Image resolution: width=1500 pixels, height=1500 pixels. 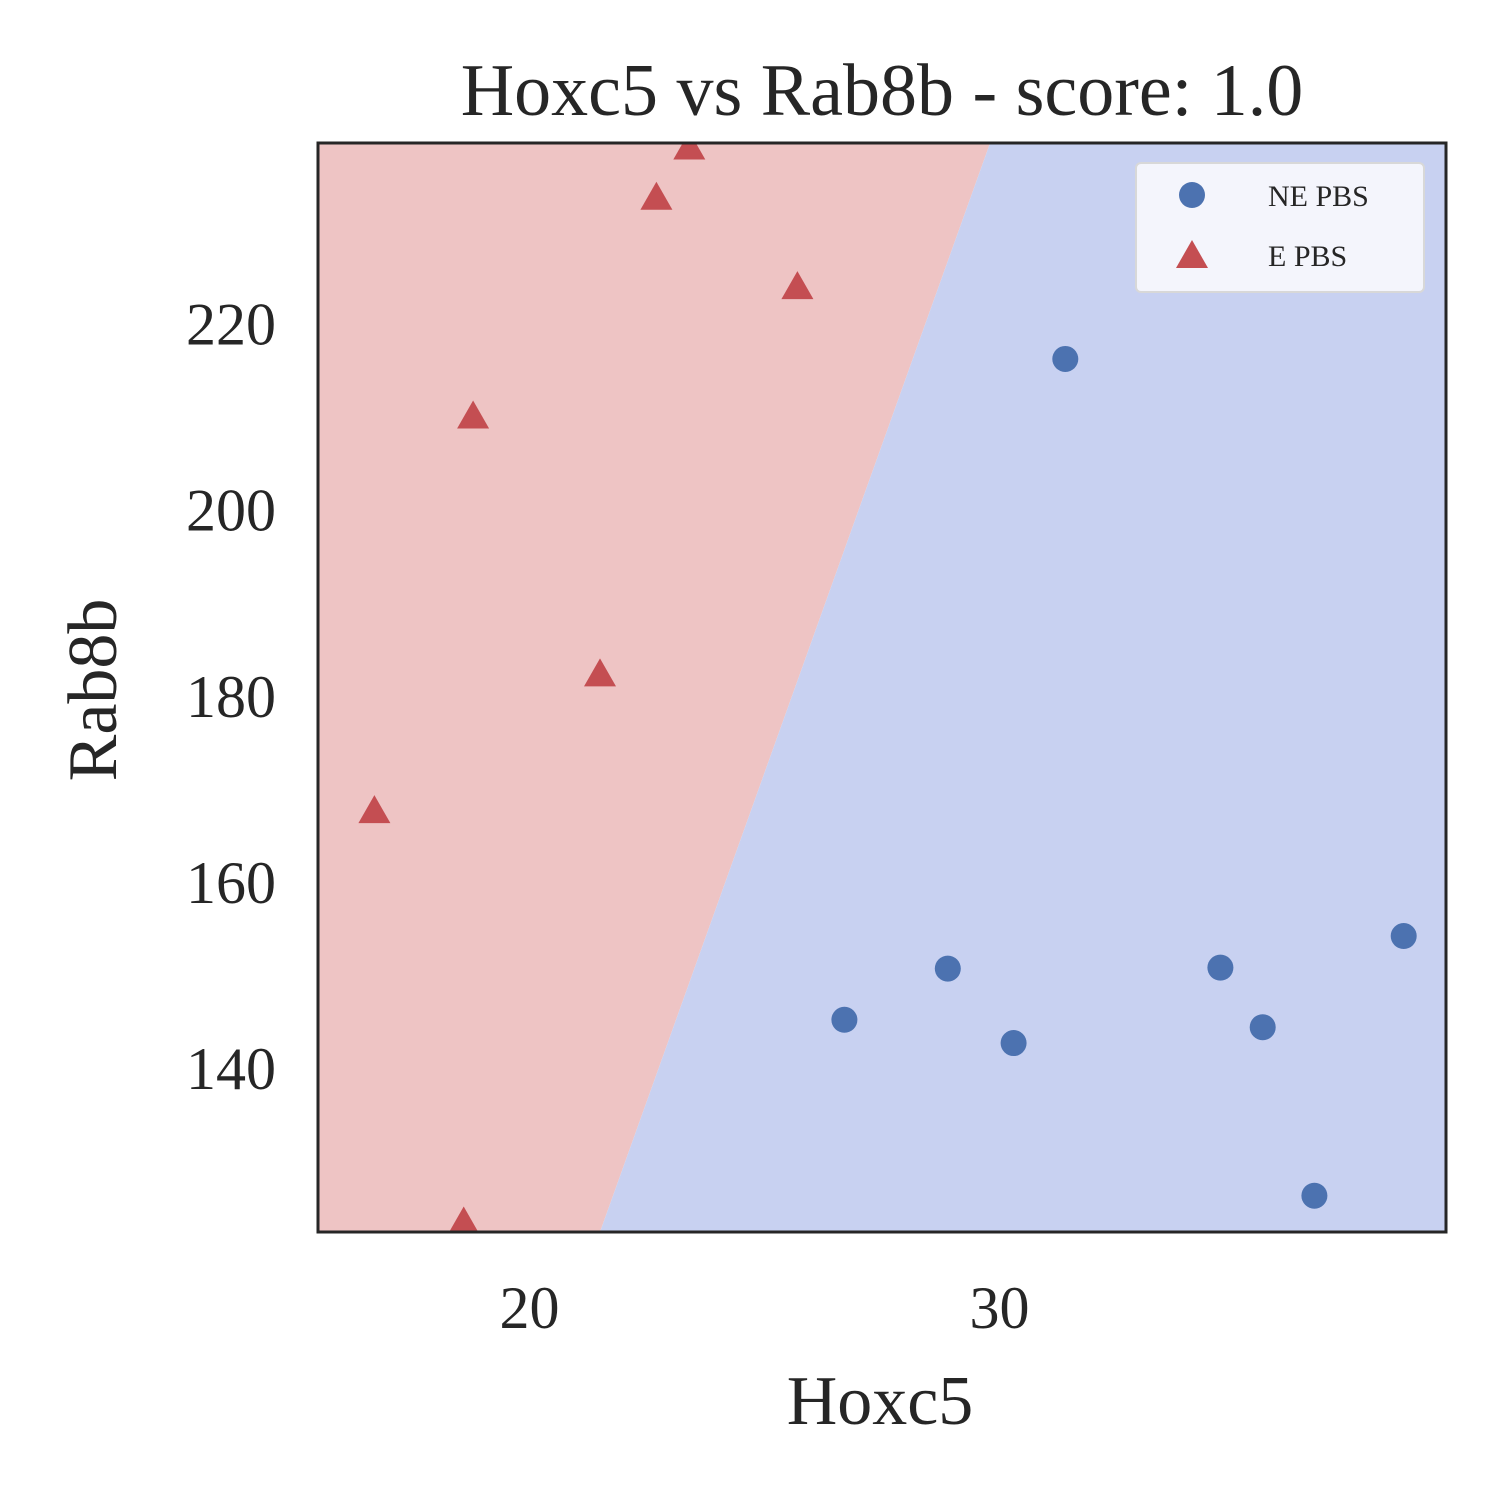 What do you see at coordinates (231, 511) in the screenshot?
I see `y-tick-label-200: 200` at bounding box center [231, 511].